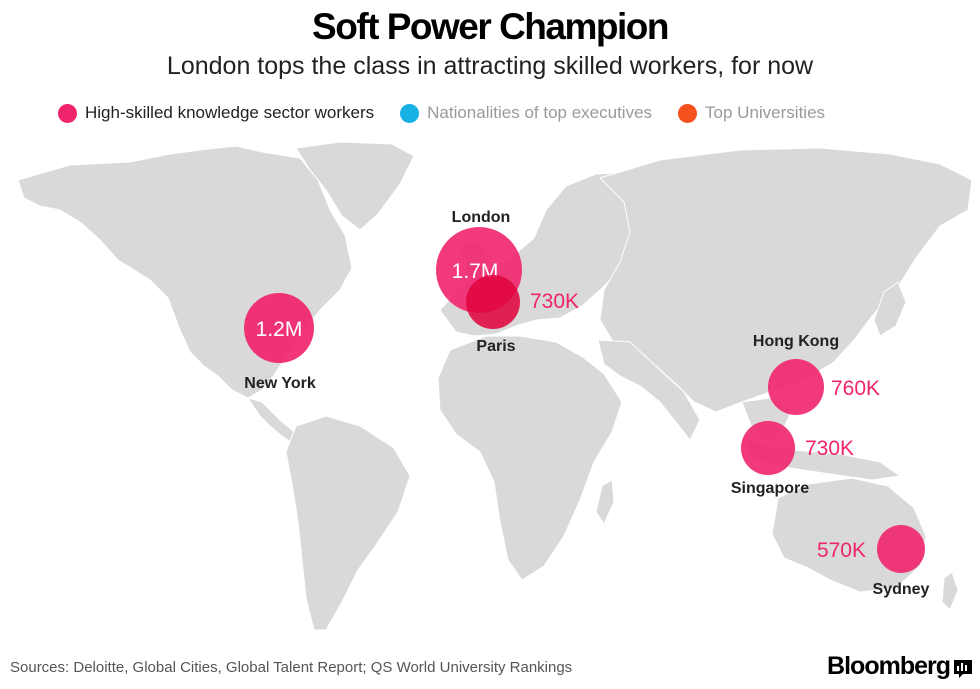 This screenshot has height=689, width=980. I want to click on brand-name: Bloomberg, so click(889, 666).